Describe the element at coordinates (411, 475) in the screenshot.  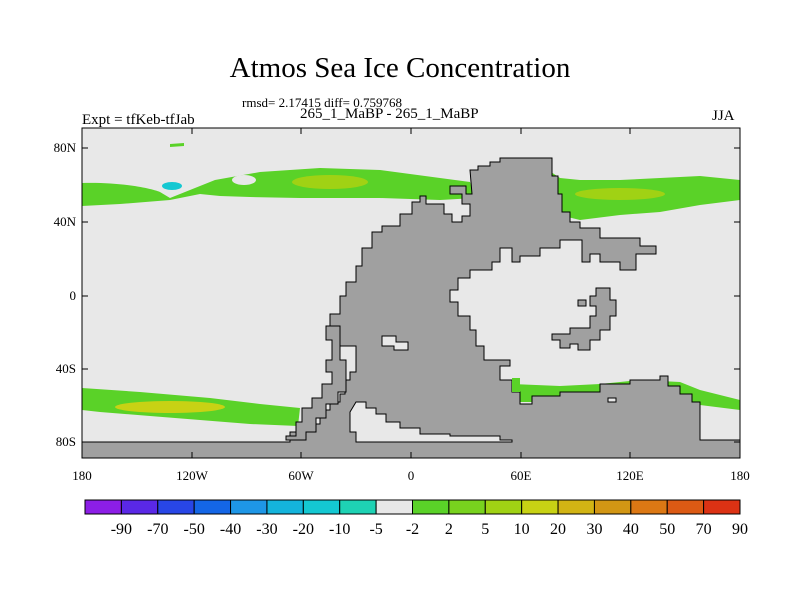
I see `lon-tick-label: 0` at that location.